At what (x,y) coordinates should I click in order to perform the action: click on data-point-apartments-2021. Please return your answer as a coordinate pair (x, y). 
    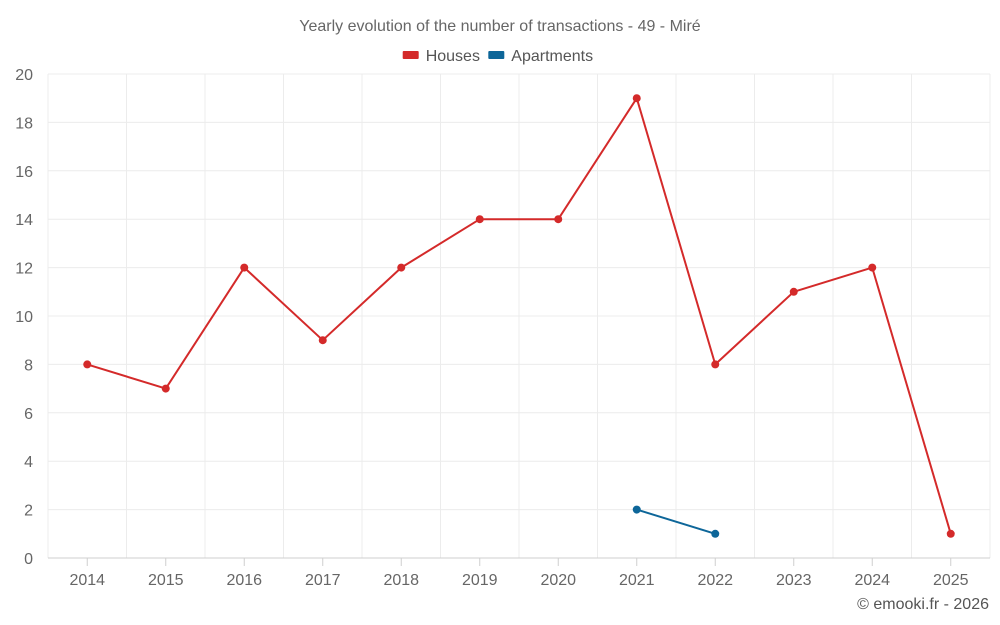
    Looking at the image, I should click on (636, 509).